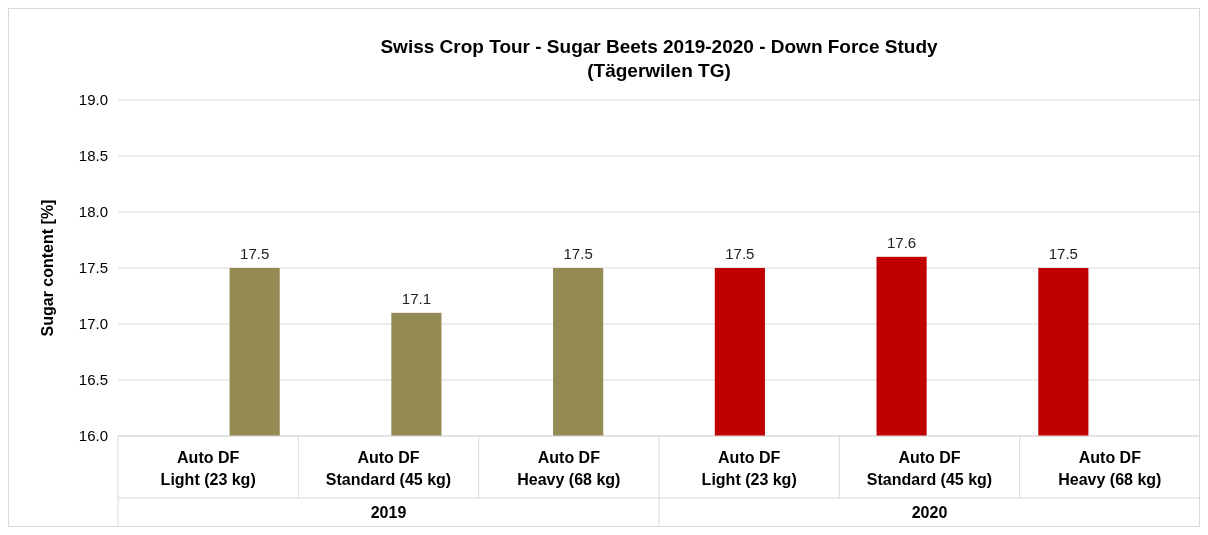  Describe the element at coordinates (93, 155) in the screenshot. I see `y-tick-label: 18.5` at that location.